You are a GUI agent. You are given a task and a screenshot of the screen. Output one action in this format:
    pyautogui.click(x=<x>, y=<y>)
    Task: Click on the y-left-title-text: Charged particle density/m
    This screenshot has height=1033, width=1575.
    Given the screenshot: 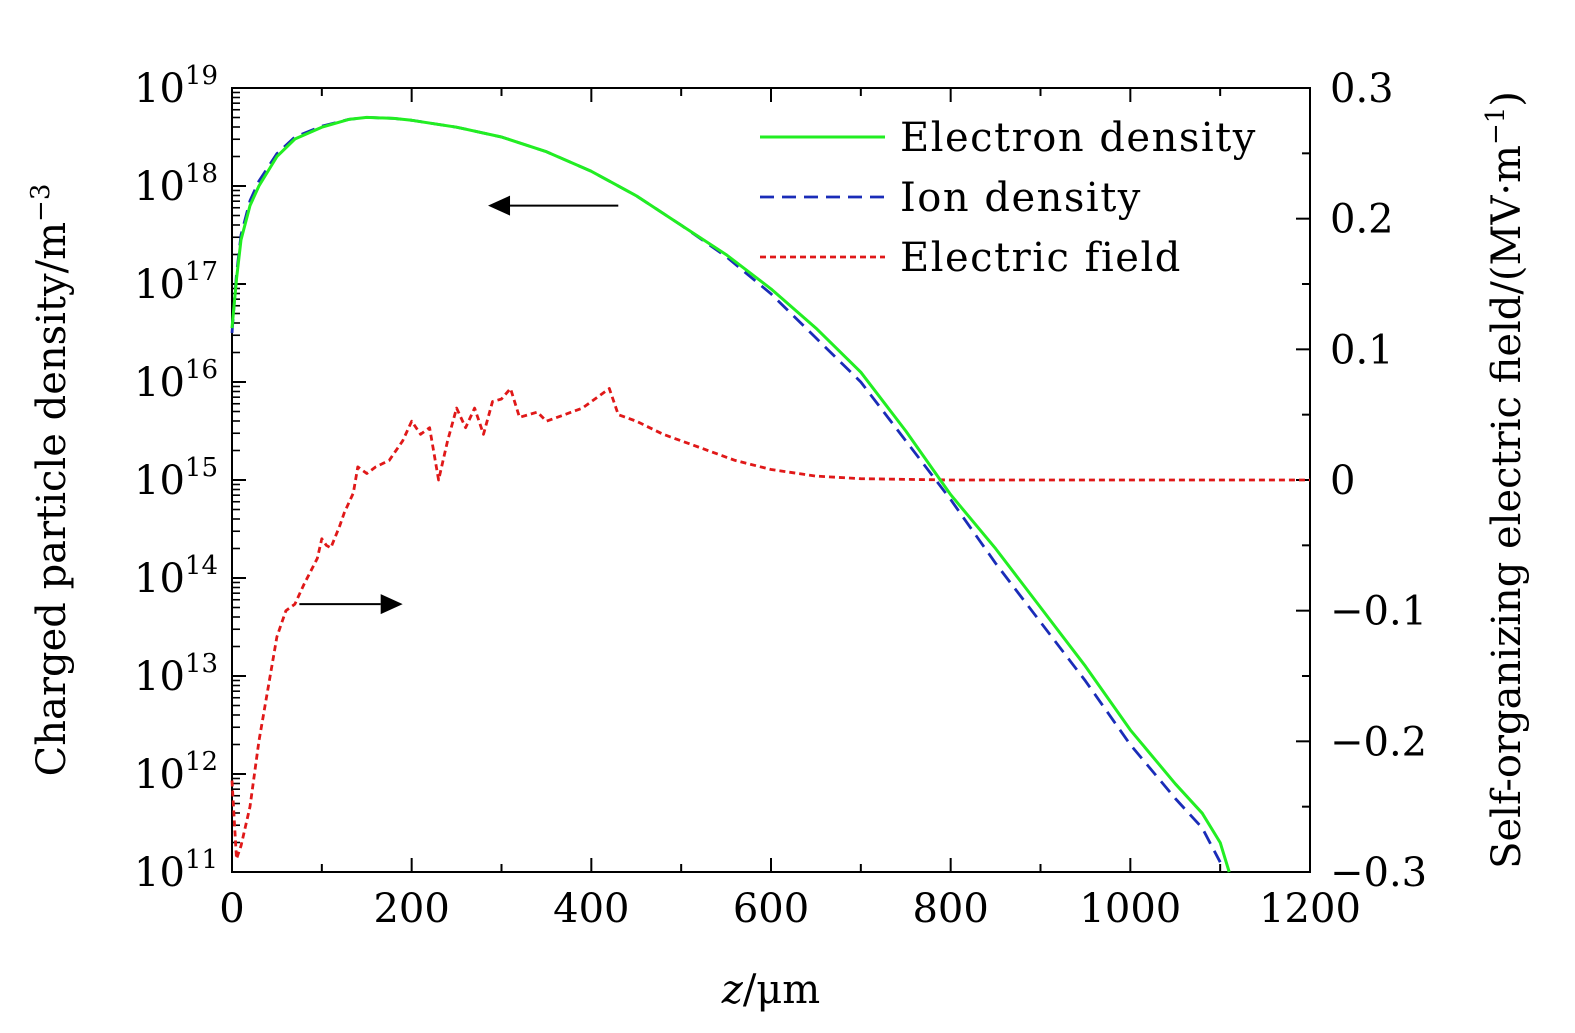 What is the action you would take?
    pyautogui.click(x=52, y=499)
    